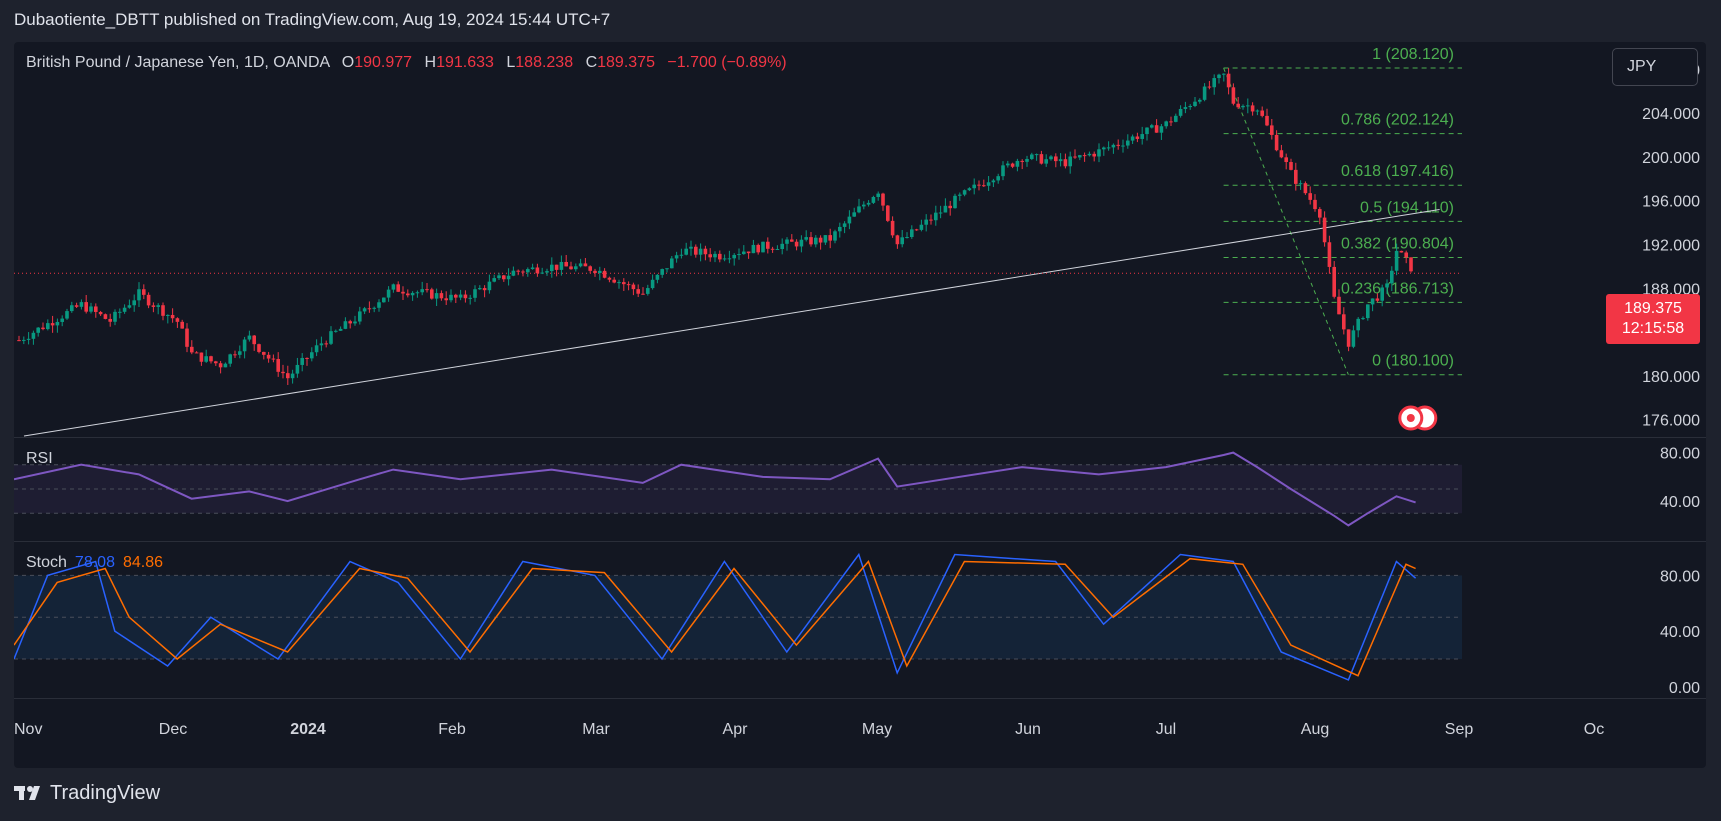 The width and height of the screenshot is (1721, 821). I want to click on tradingview-logo: TradingView, so click(87, 793).